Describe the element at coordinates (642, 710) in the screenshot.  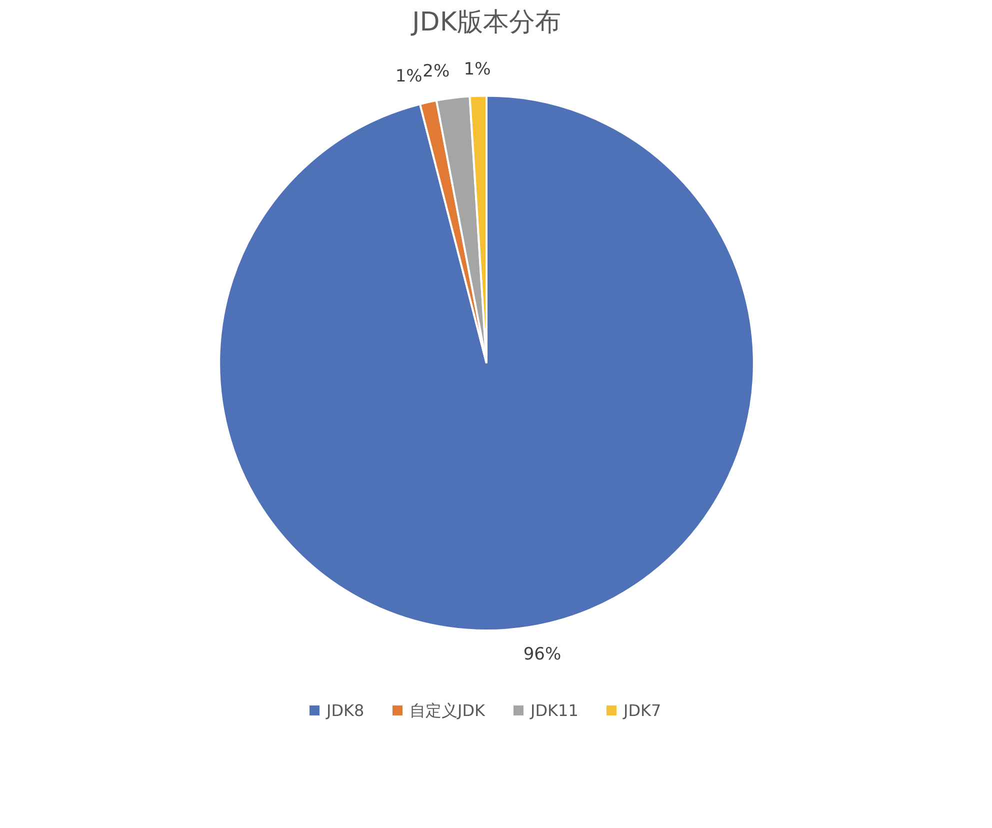
I see `legend-label: JDK7` at that location.